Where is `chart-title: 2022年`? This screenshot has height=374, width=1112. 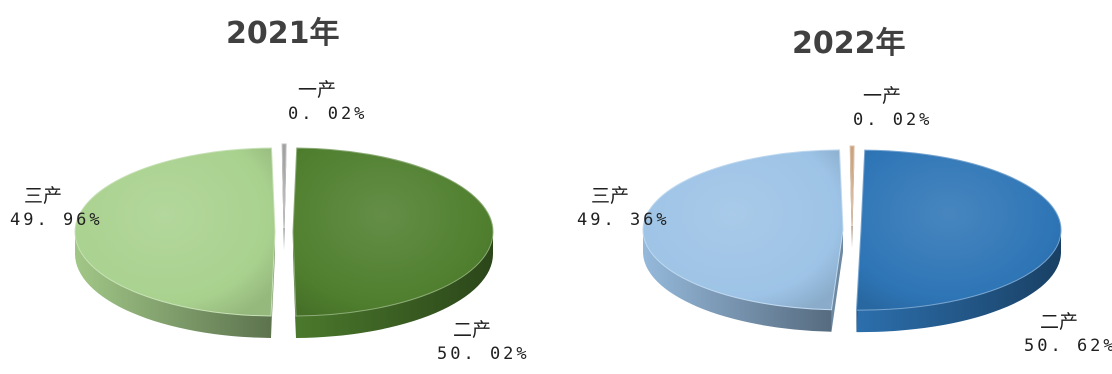
chart-title: 2022年 is located at coordinates (849, 43).